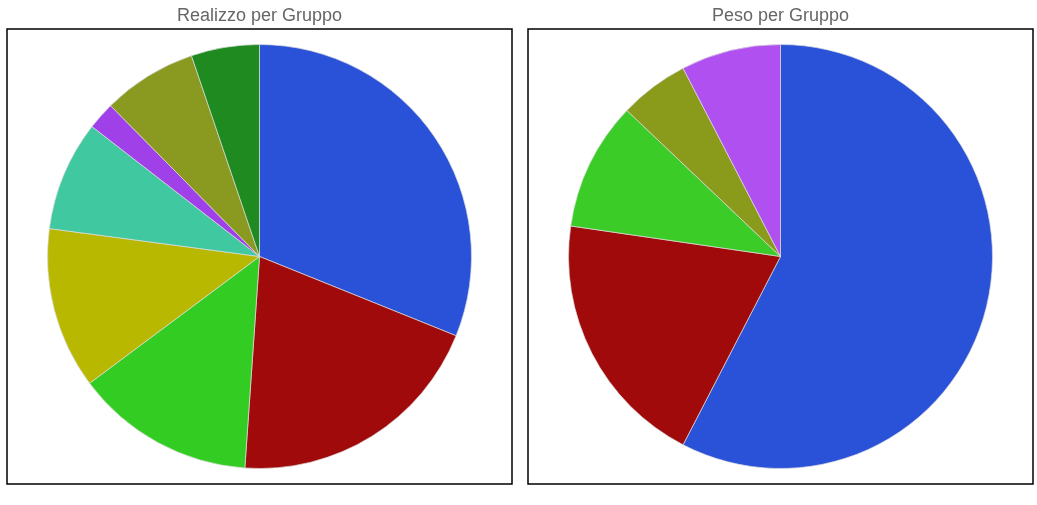 This screenshot has height=505, width=1037. Describe the element at coordinates (259, 15) in the screenshot. I see `chart-title: Realizzo per Gruppo` at that location.